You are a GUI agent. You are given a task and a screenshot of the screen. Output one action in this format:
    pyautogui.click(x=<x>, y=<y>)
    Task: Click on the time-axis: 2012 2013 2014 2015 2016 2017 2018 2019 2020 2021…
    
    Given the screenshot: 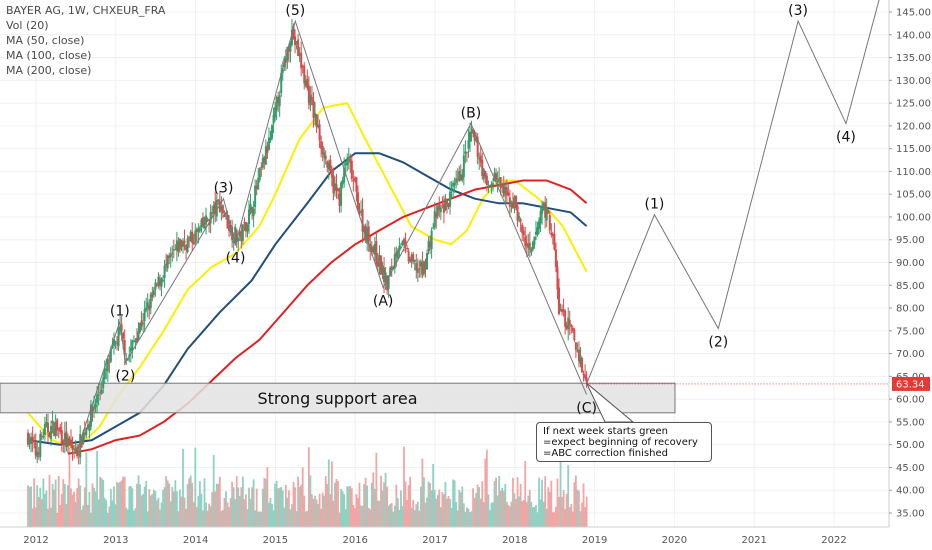 What is the action you would take?
    pyautogui.click(x=444, y=536)
    